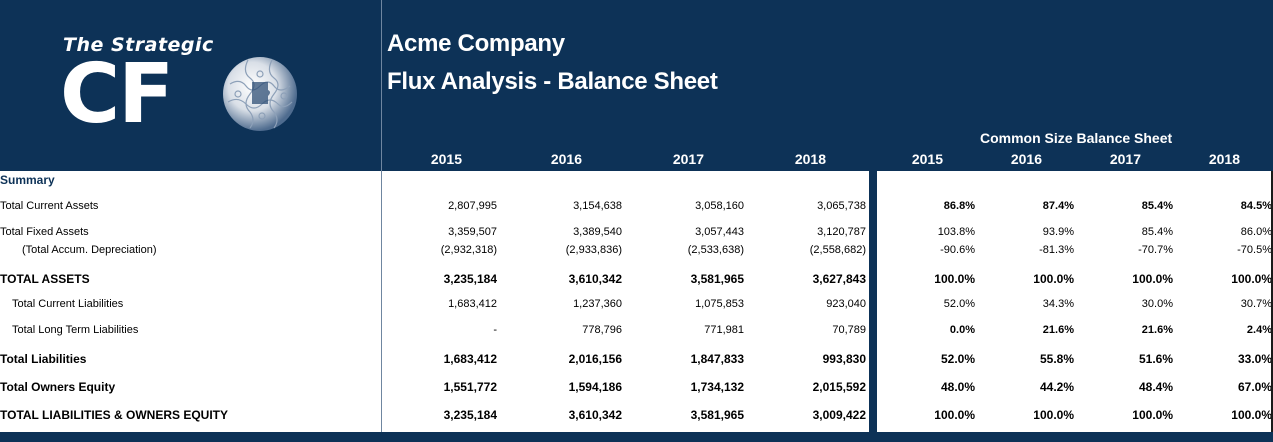 Image resolution: width=1273 pixels, height=442 pixels. I want to click on value-cell: (2,932,318), so click(468, 250).